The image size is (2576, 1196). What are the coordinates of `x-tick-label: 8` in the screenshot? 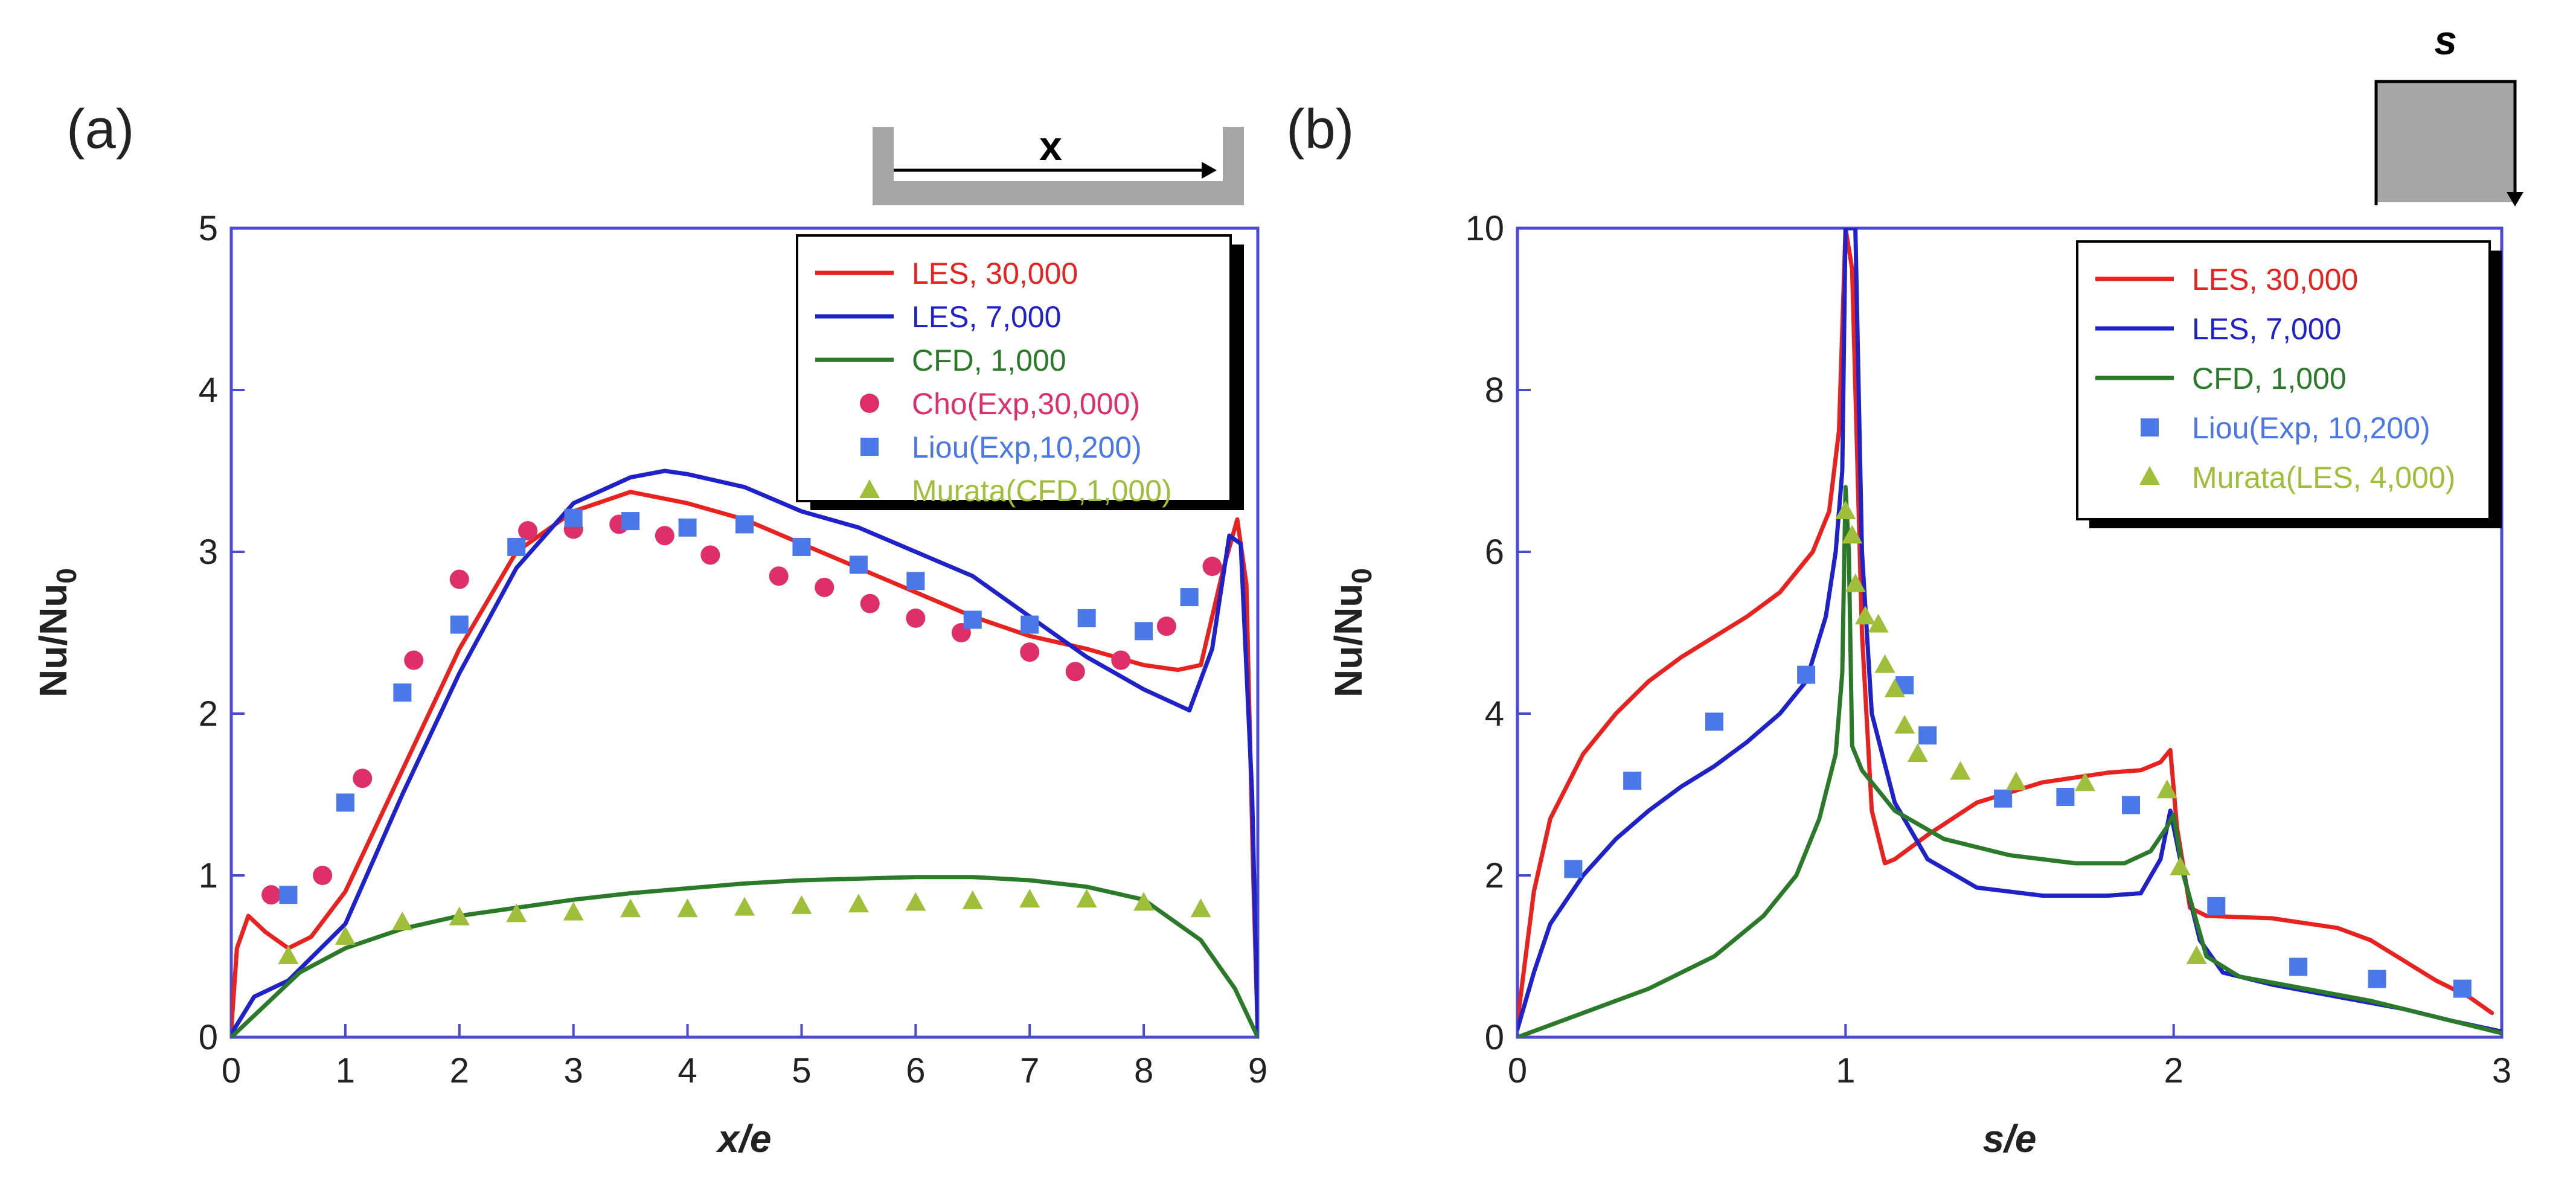 It's located at (1143, 1070).